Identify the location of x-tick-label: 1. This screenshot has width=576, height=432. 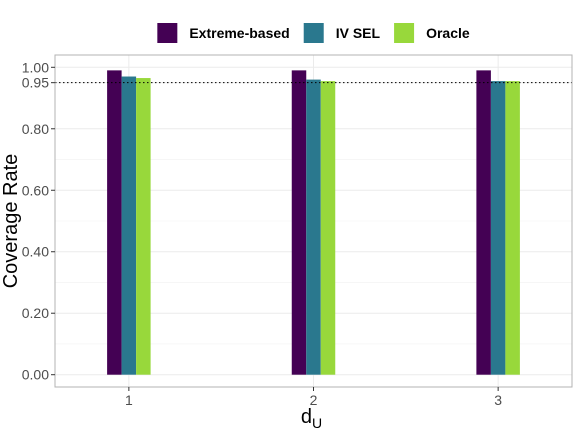
(129, 400).